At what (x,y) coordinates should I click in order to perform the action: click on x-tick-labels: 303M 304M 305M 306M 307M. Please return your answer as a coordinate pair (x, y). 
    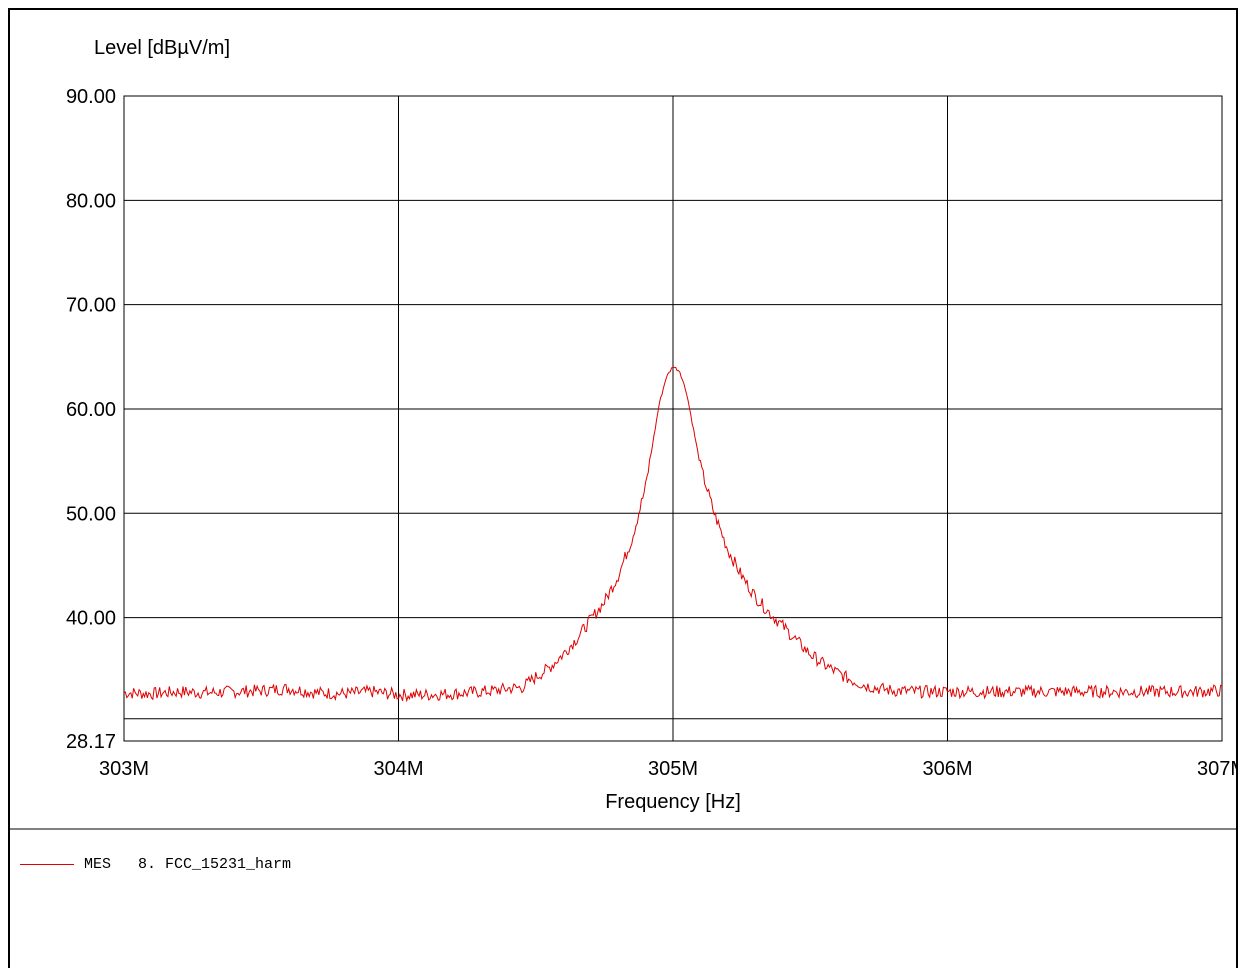
    Looking at the image, I should click on (667, 769).